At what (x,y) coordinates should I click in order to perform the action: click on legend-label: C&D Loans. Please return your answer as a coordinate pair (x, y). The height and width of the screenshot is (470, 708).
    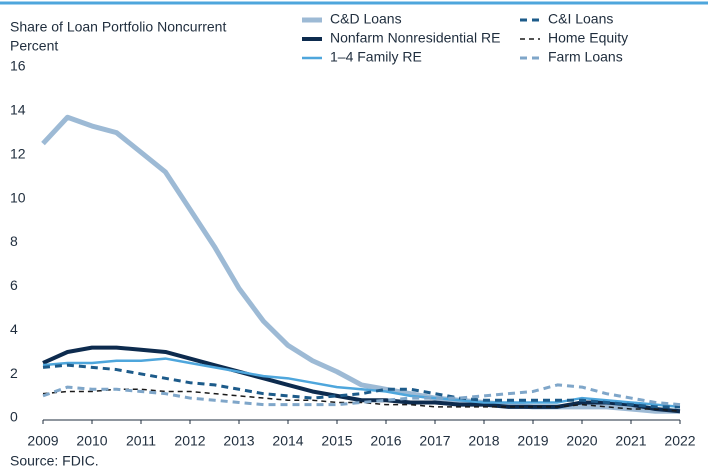
    Looking at the image, I should click on (366, 19).